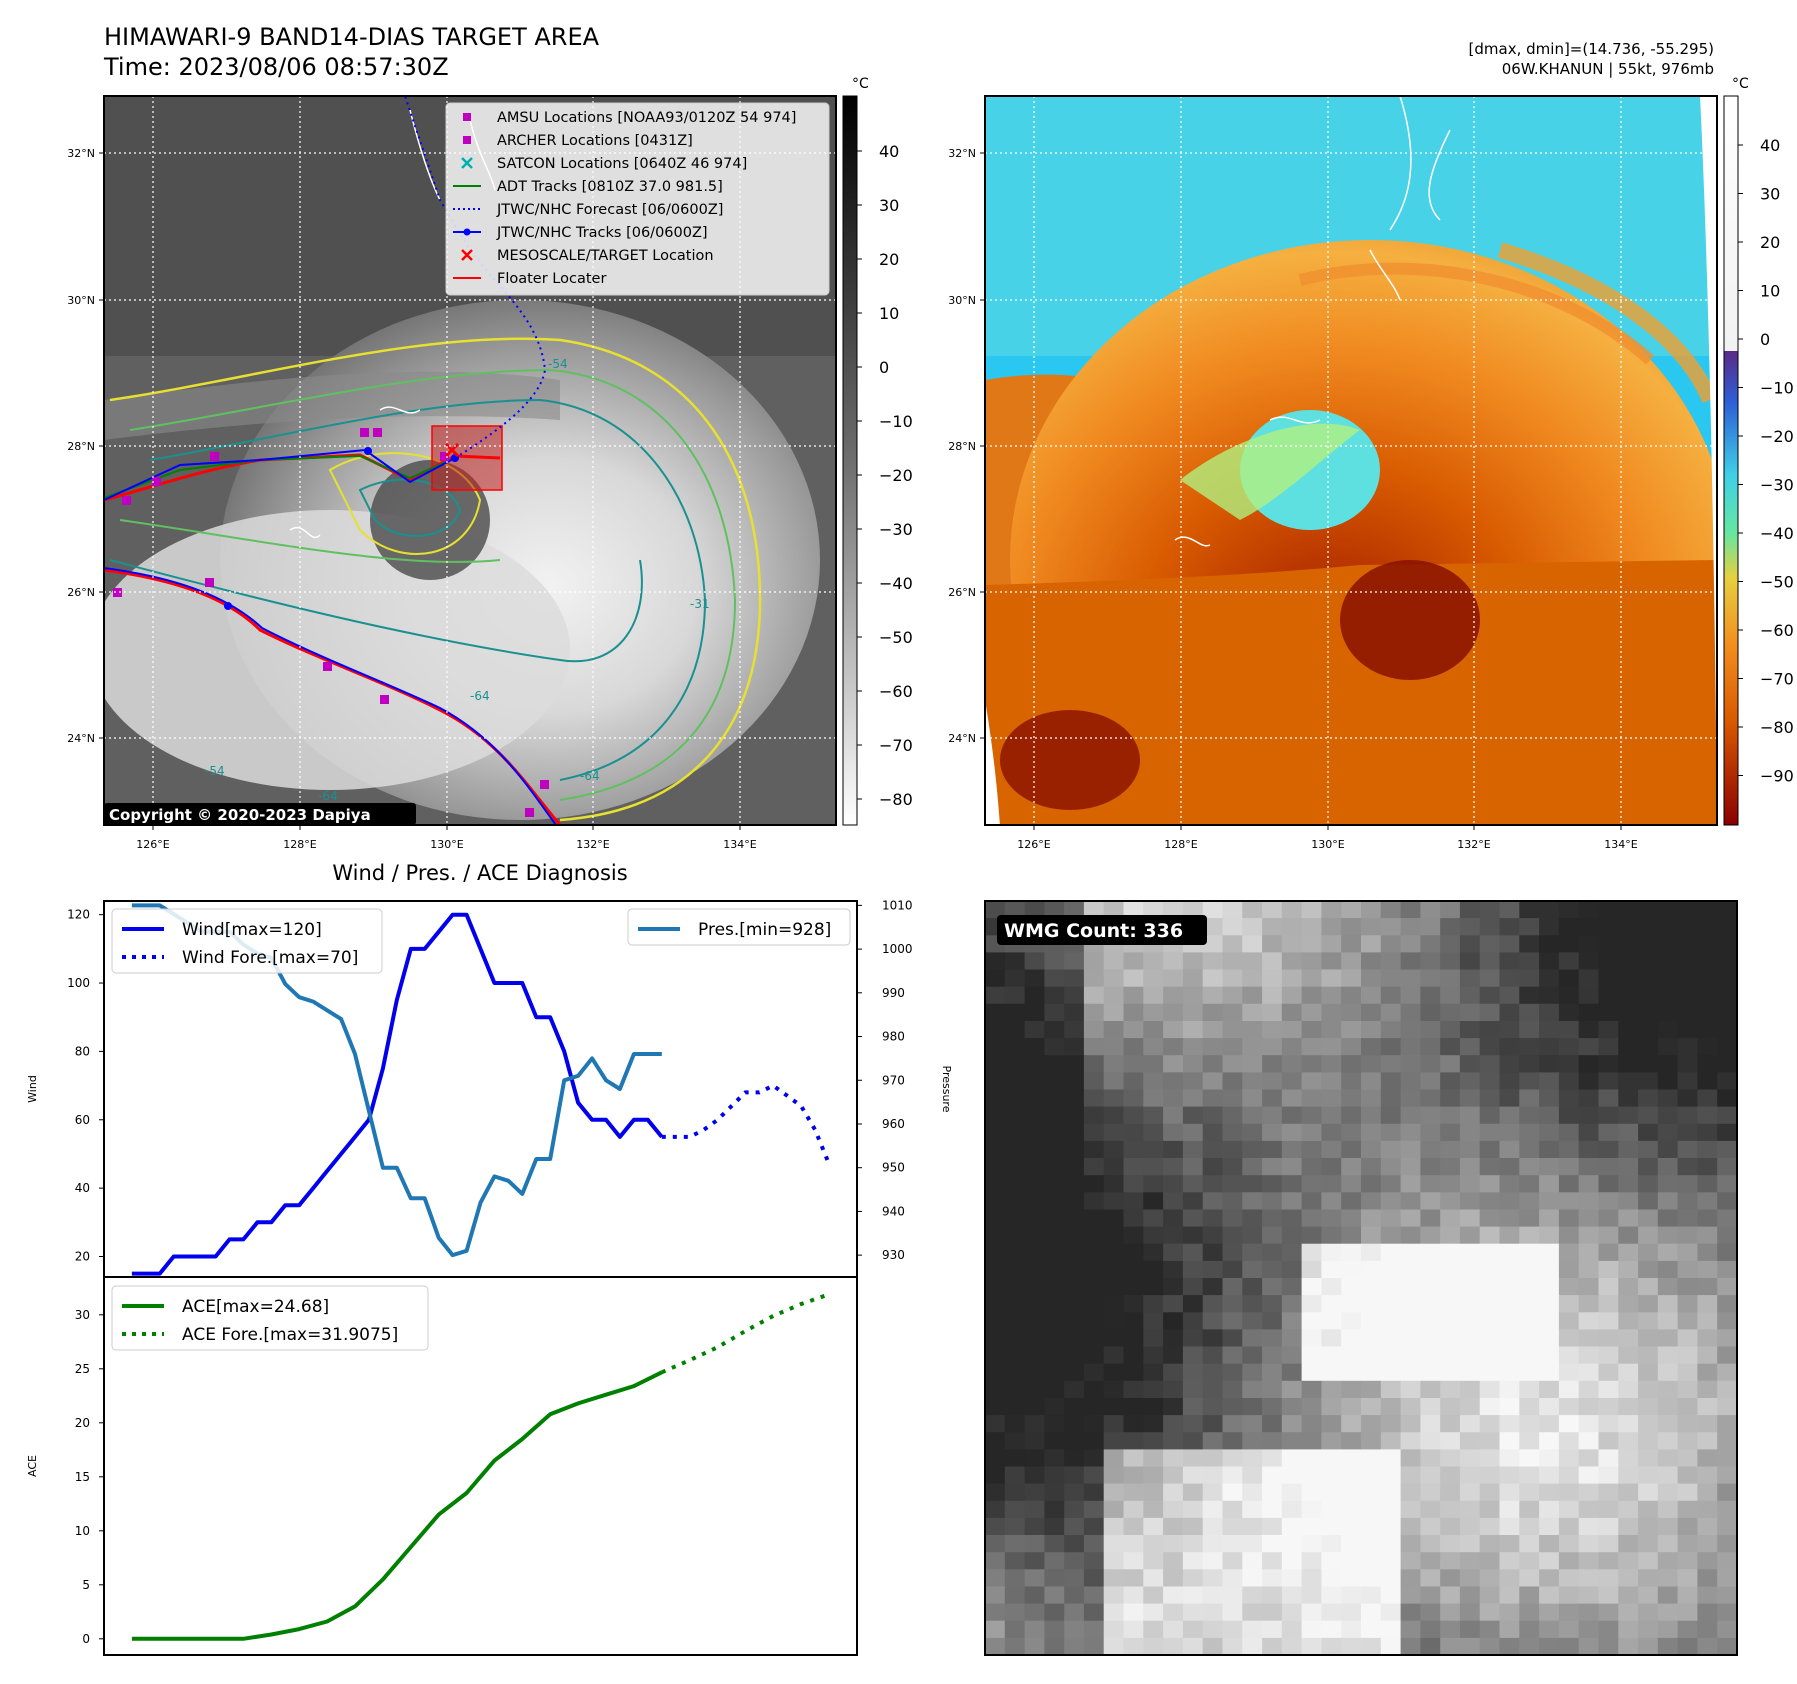 This screenshot has height=1684, width=1797. What do you see at coordinates (240, 815) in the screenshot?
I see `copyright-text: Copyright © 2020-2023 Dapiya` at bounding box center [240, 815].